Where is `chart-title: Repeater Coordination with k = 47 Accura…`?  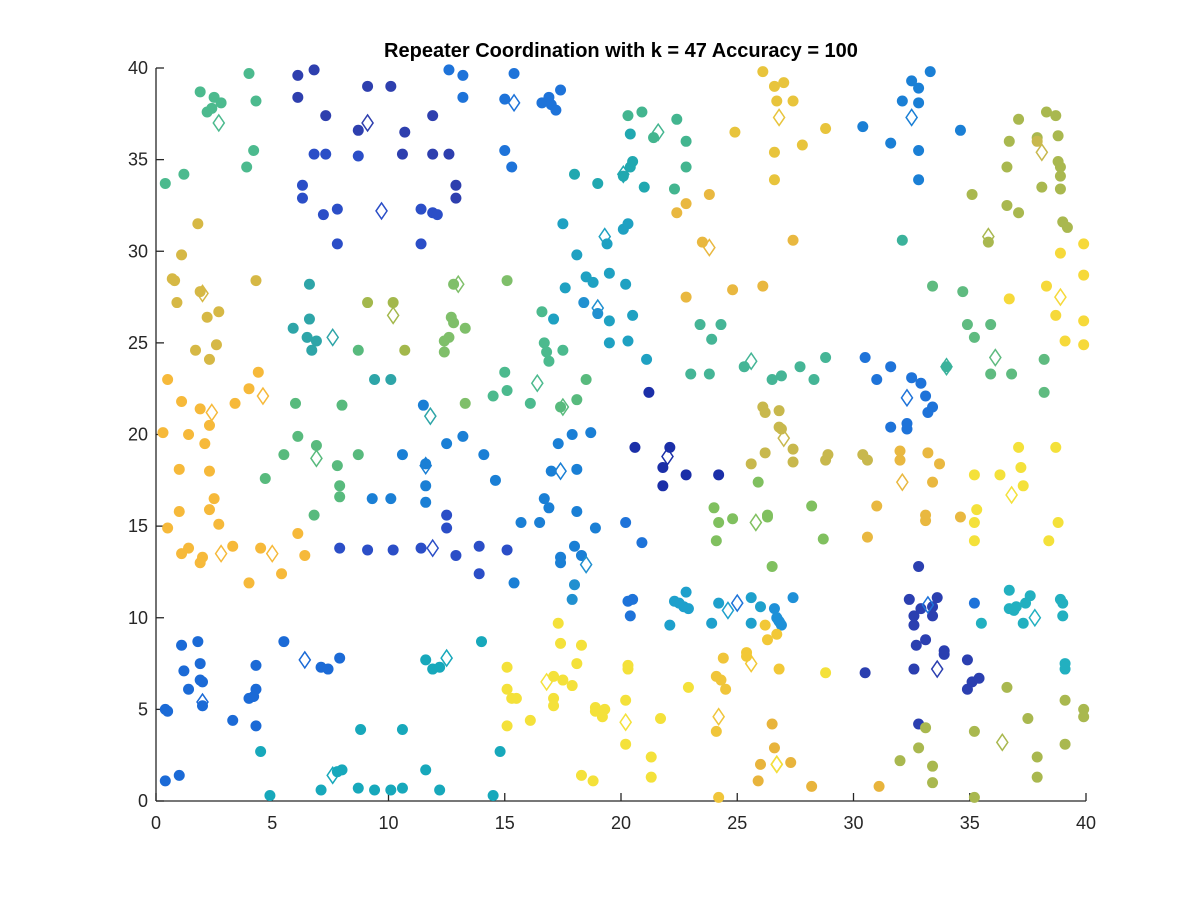 chart-title: Repeater Coordination with k = 47 Accura… is located at coordinates (621, 51).